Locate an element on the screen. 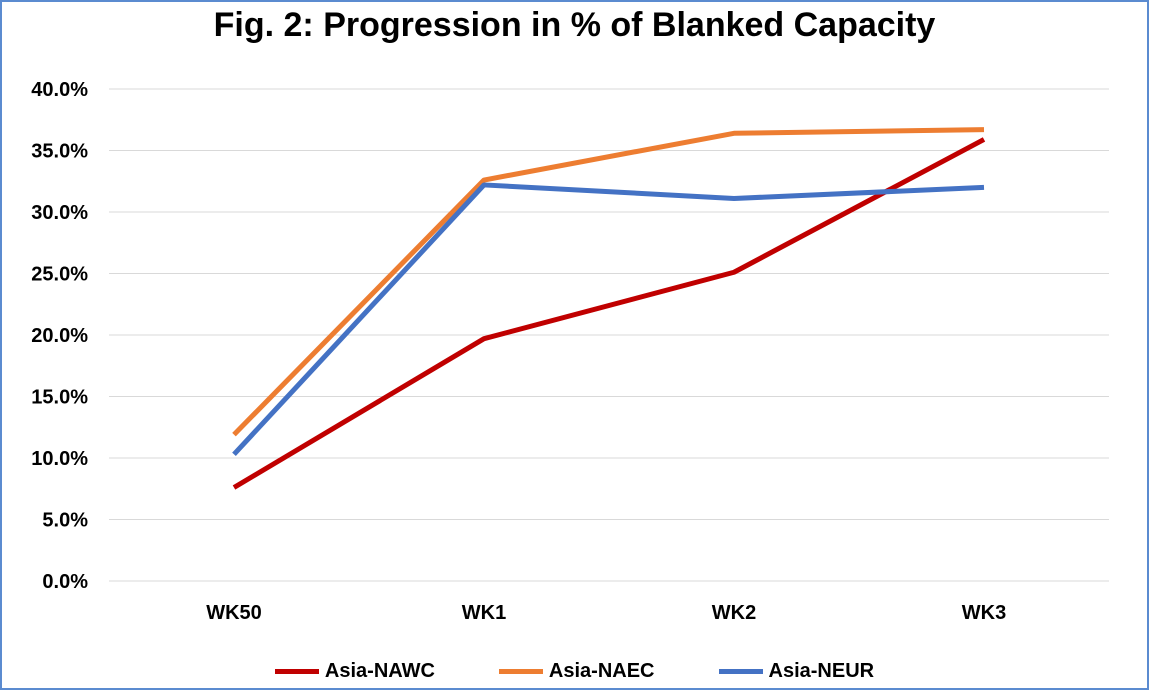 This screenshot has height=690, width=1149. y-tick-label: 25.0% is located at coordinates (59, 275).